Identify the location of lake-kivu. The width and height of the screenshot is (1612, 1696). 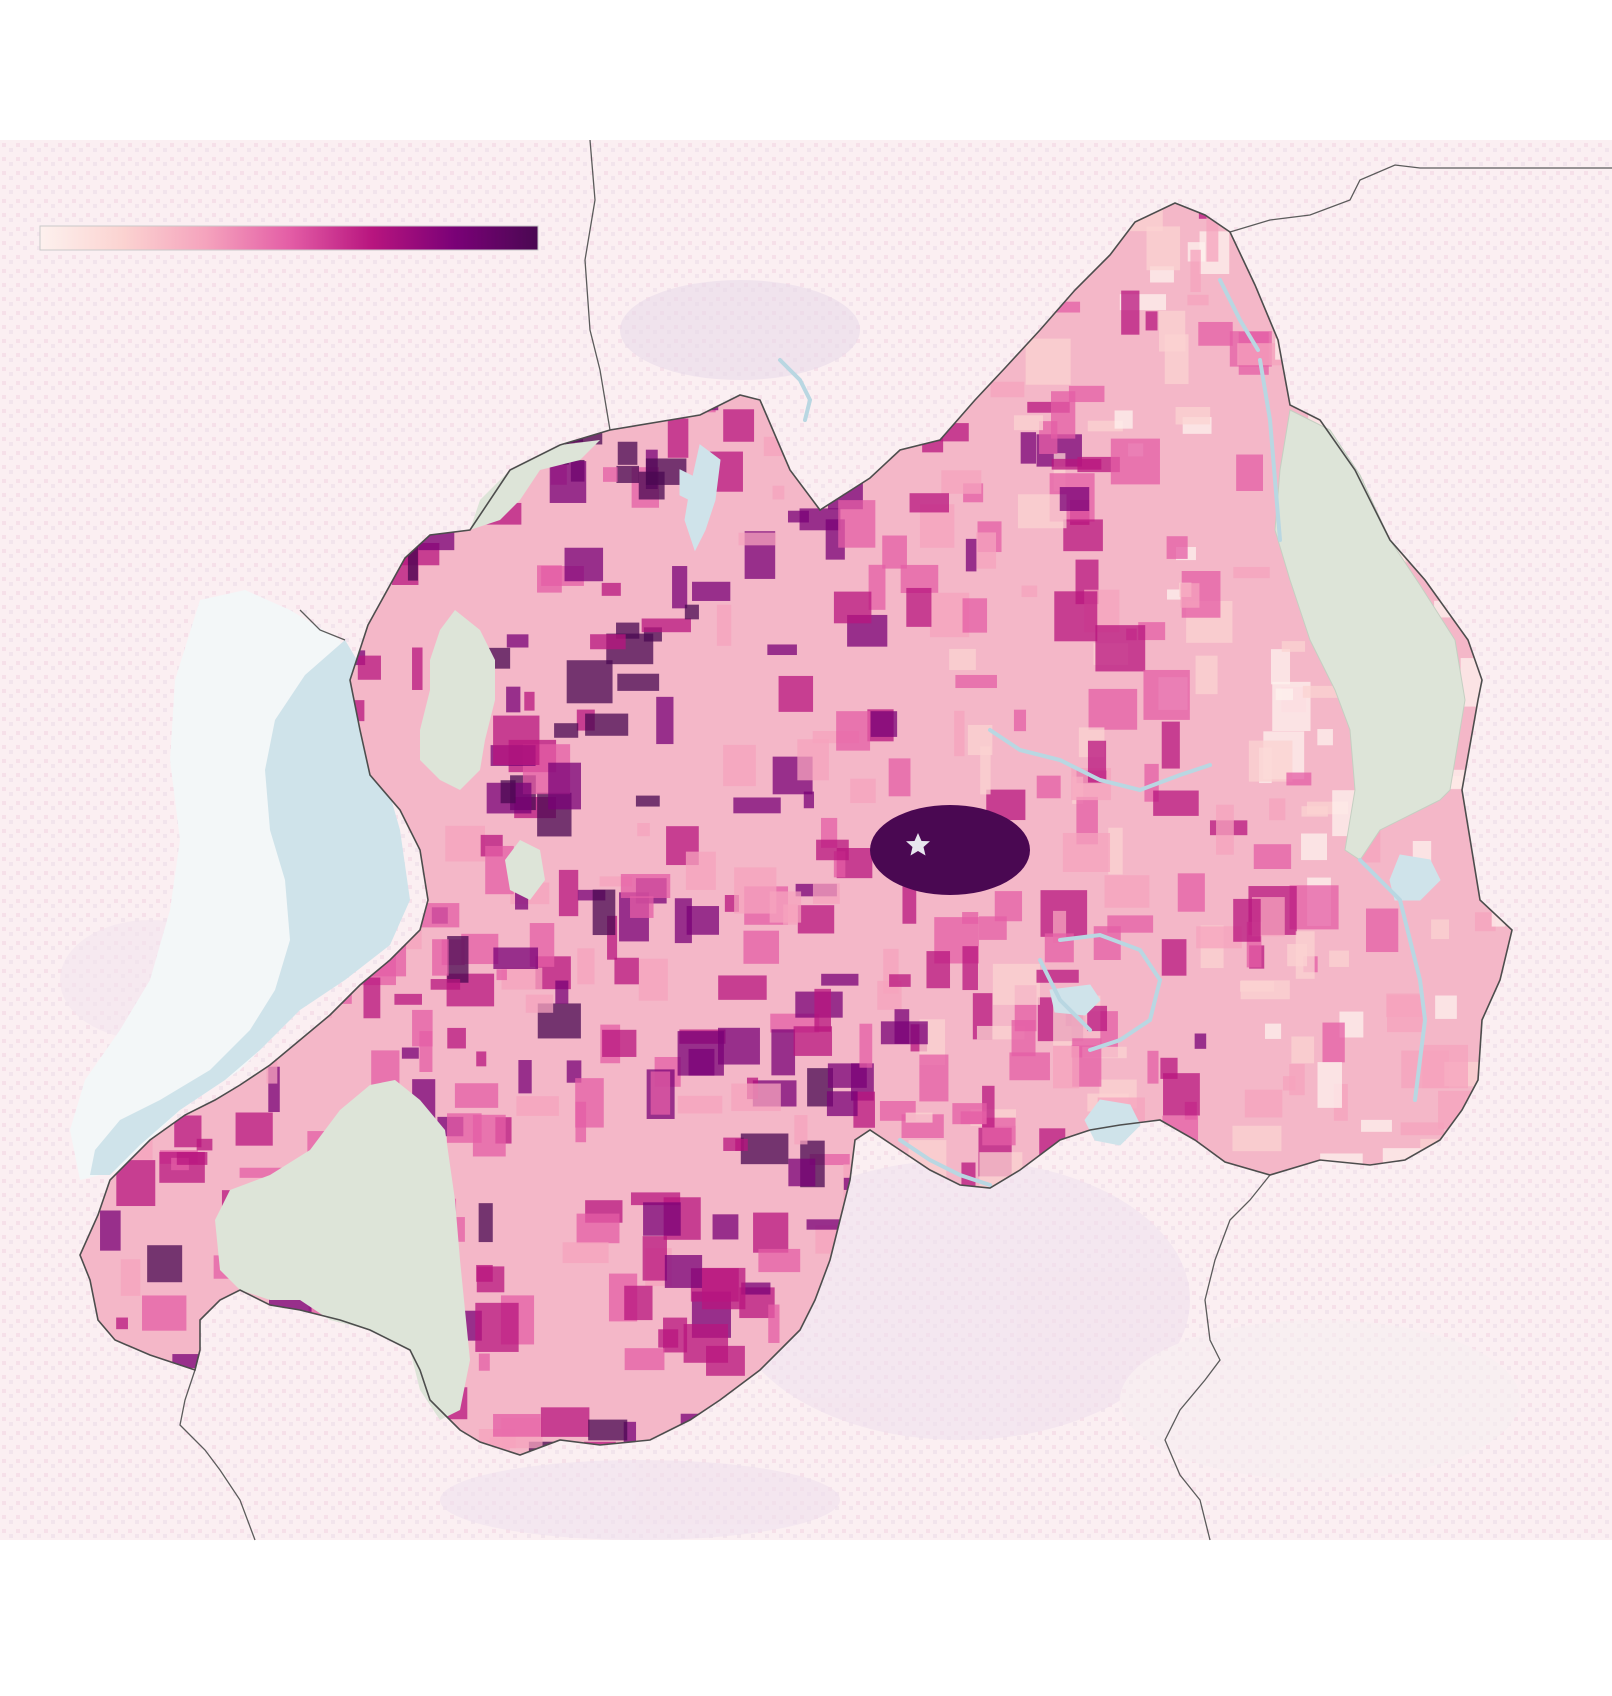
(250, 907).